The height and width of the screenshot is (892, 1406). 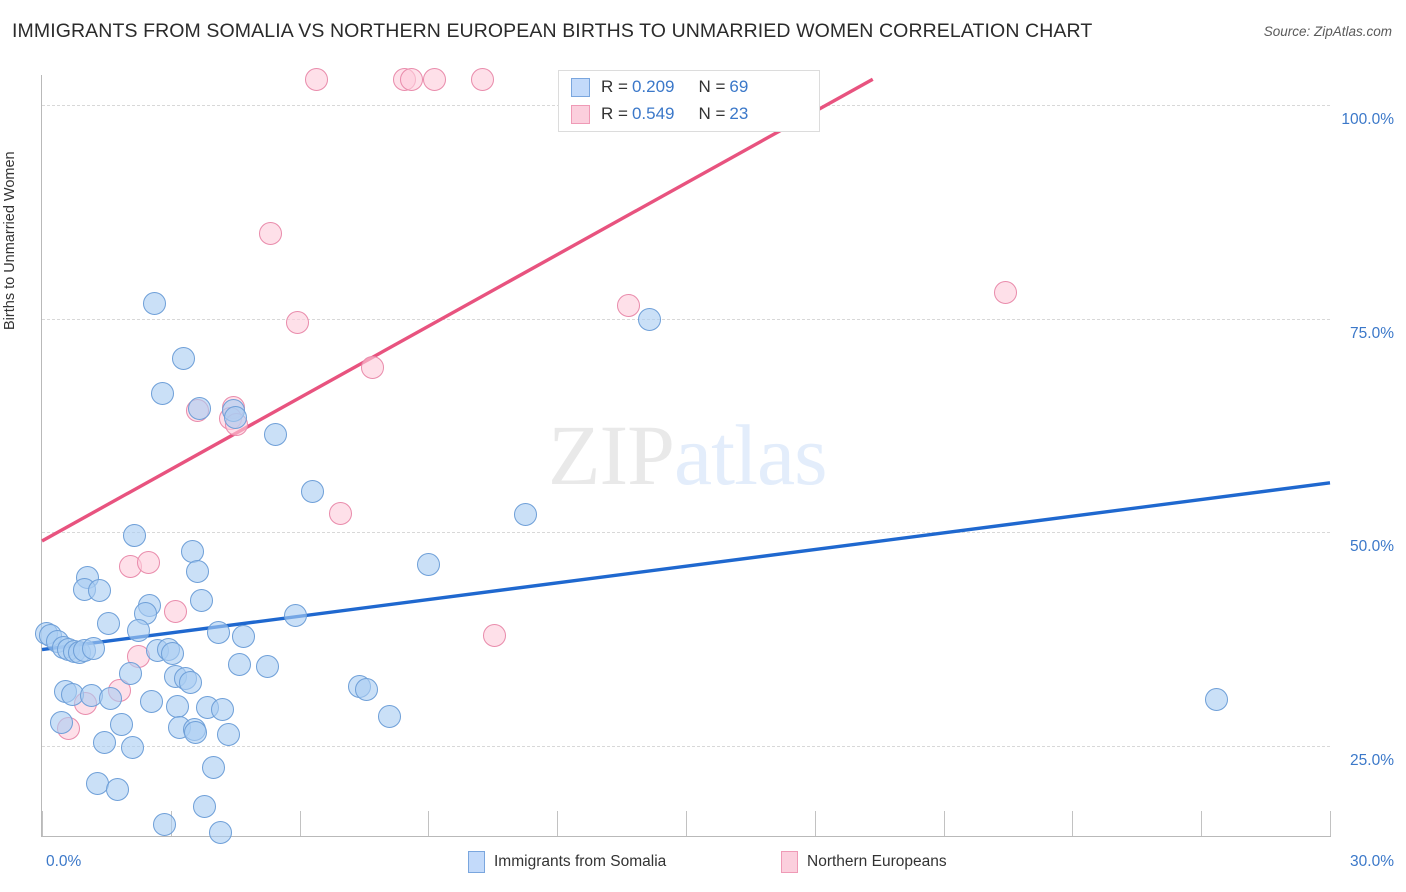 I want to click on y-axis-tick-label: 75.0%, so click(x=1372, y=333).